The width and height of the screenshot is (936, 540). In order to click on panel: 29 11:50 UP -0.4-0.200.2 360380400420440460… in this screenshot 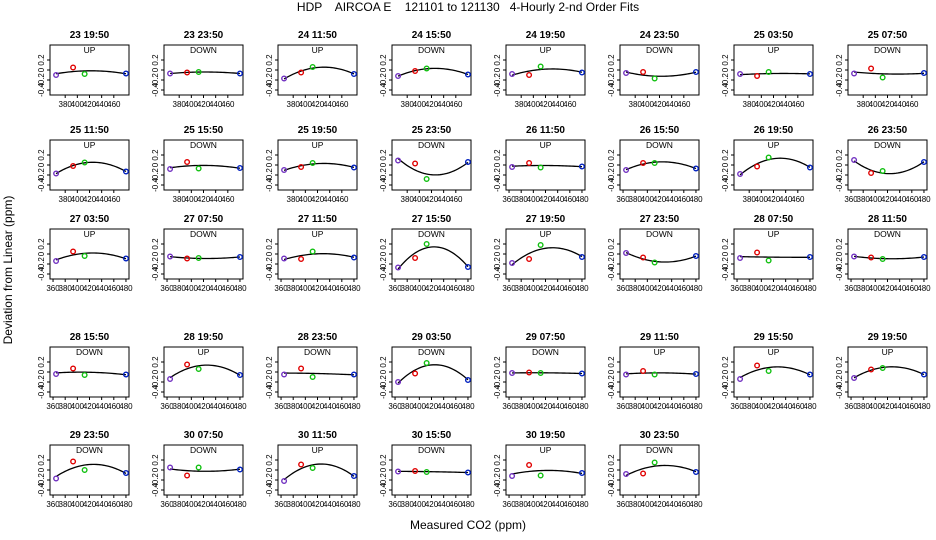, I will do `click(655, 371)`.